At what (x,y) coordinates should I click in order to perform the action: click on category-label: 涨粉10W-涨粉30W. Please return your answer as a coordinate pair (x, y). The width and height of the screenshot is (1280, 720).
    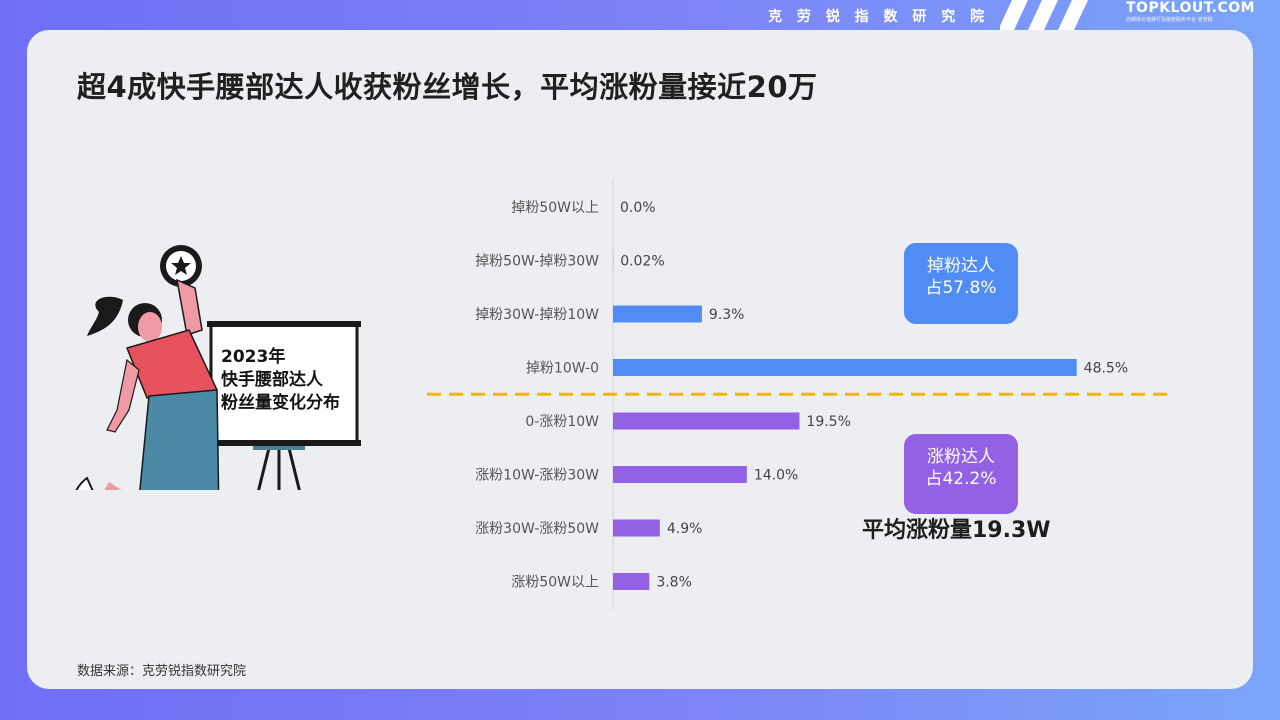
    Looking at the image, I should click on (537, 476).